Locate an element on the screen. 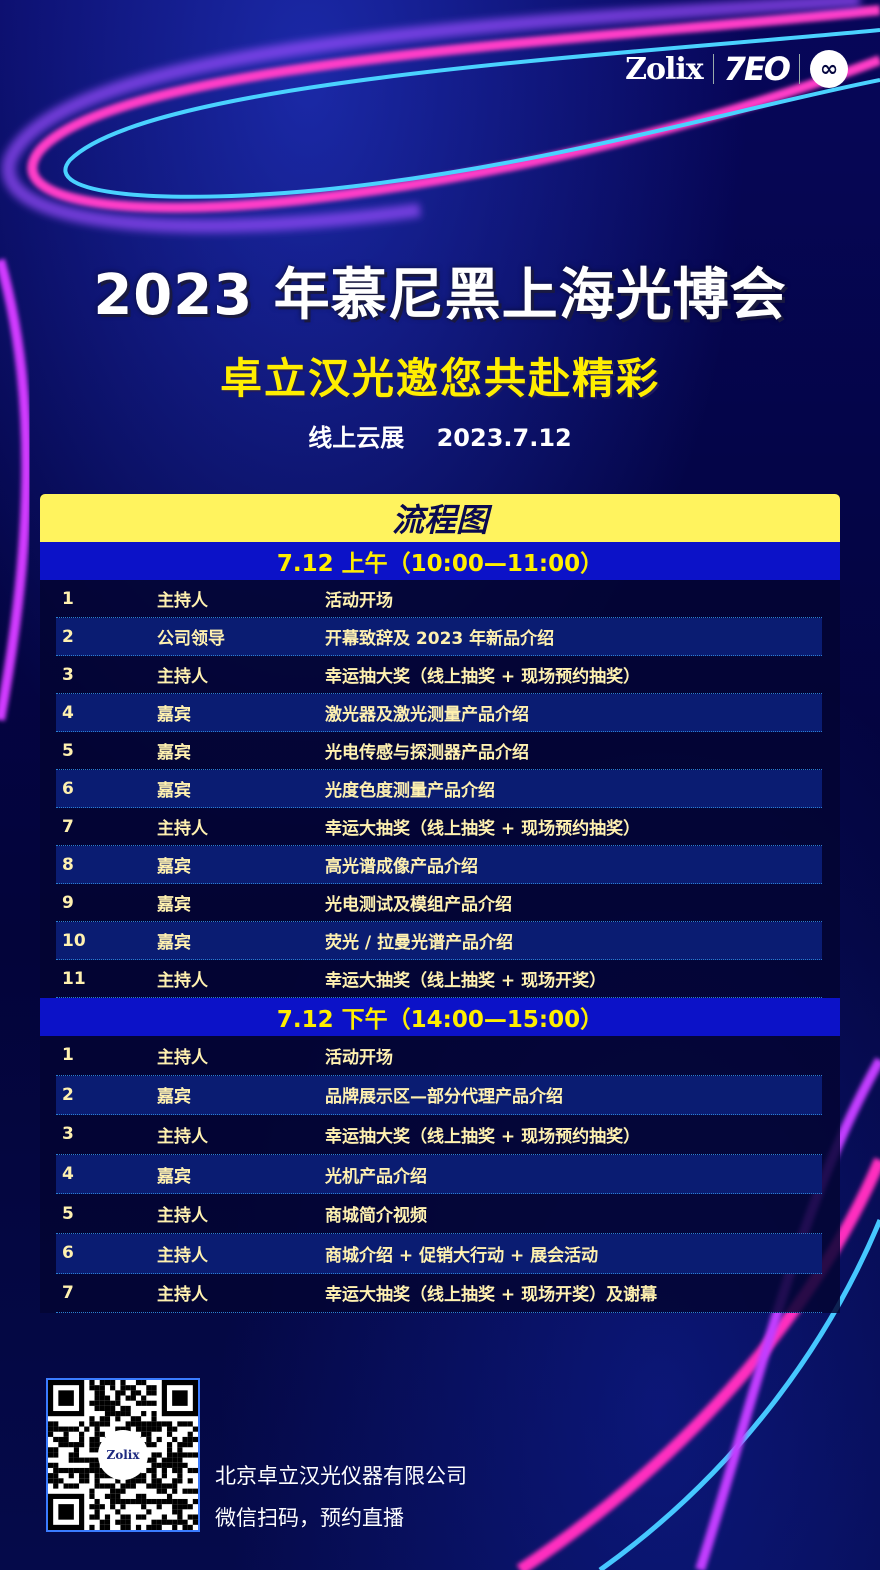  row-number: 10 is located at coordinates (74, 940).